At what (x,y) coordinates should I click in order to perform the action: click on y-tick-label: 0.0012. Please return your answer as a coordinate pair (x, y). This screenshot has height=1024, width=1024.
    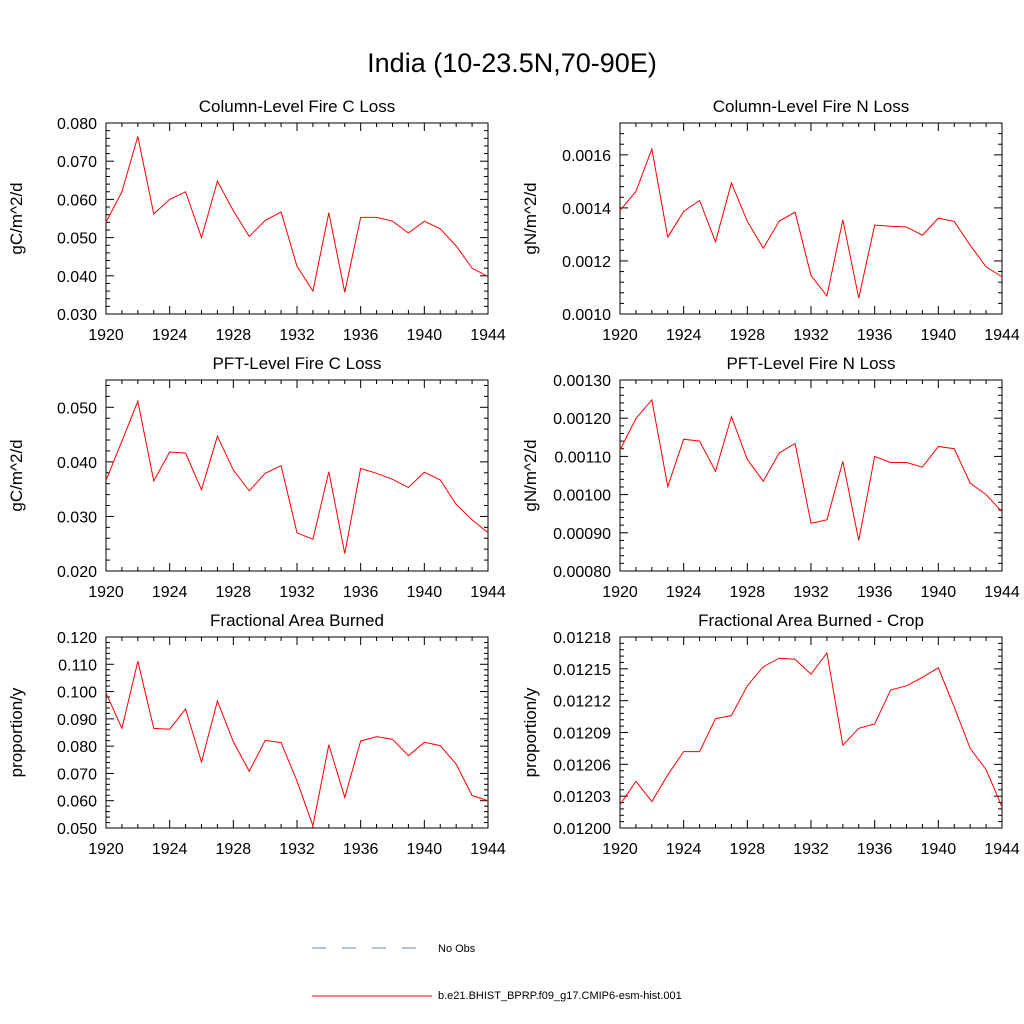
    Looking at the image, I should click on (586, 262).